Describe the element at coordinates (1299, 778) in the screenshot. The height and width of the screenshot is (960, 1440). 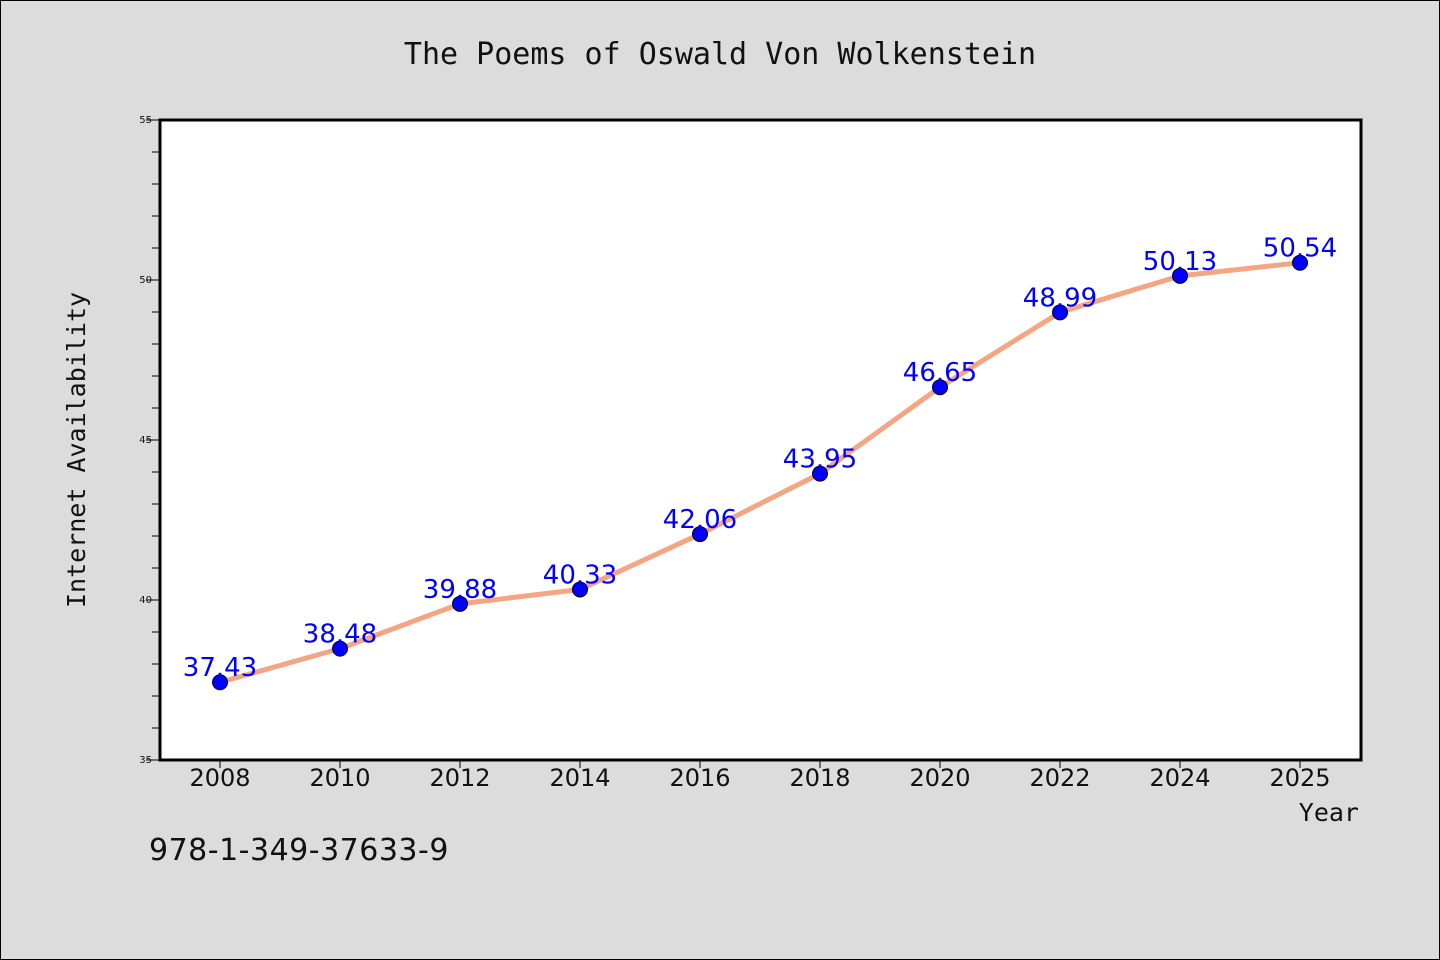
I see `x-tick-label: 2025` at that location.